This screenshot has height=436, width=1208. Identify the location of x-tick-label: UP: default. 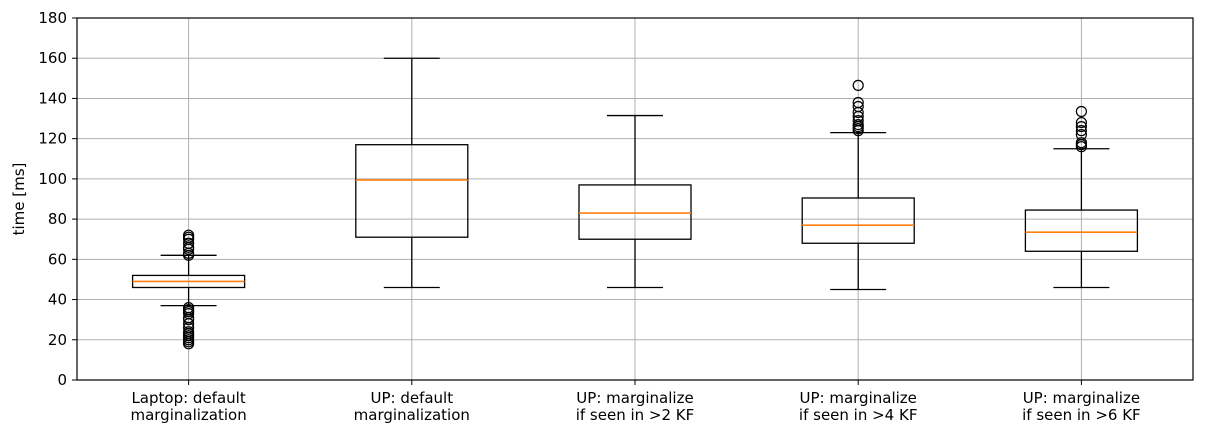
(411, 398).